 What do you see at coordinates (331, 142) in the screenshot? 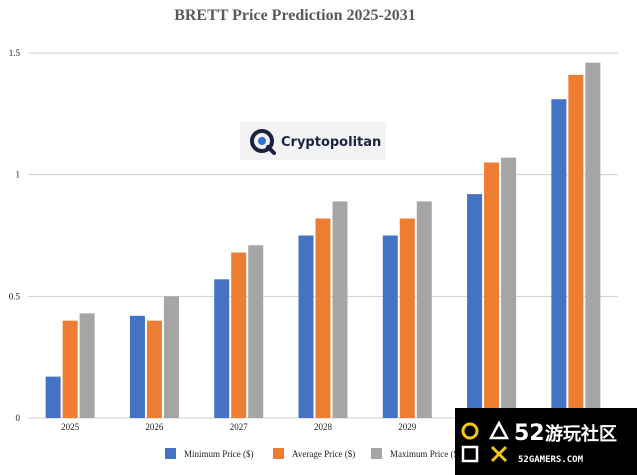
I see `logo-text: Cryptopolitan` at bounding box center [331, 142].